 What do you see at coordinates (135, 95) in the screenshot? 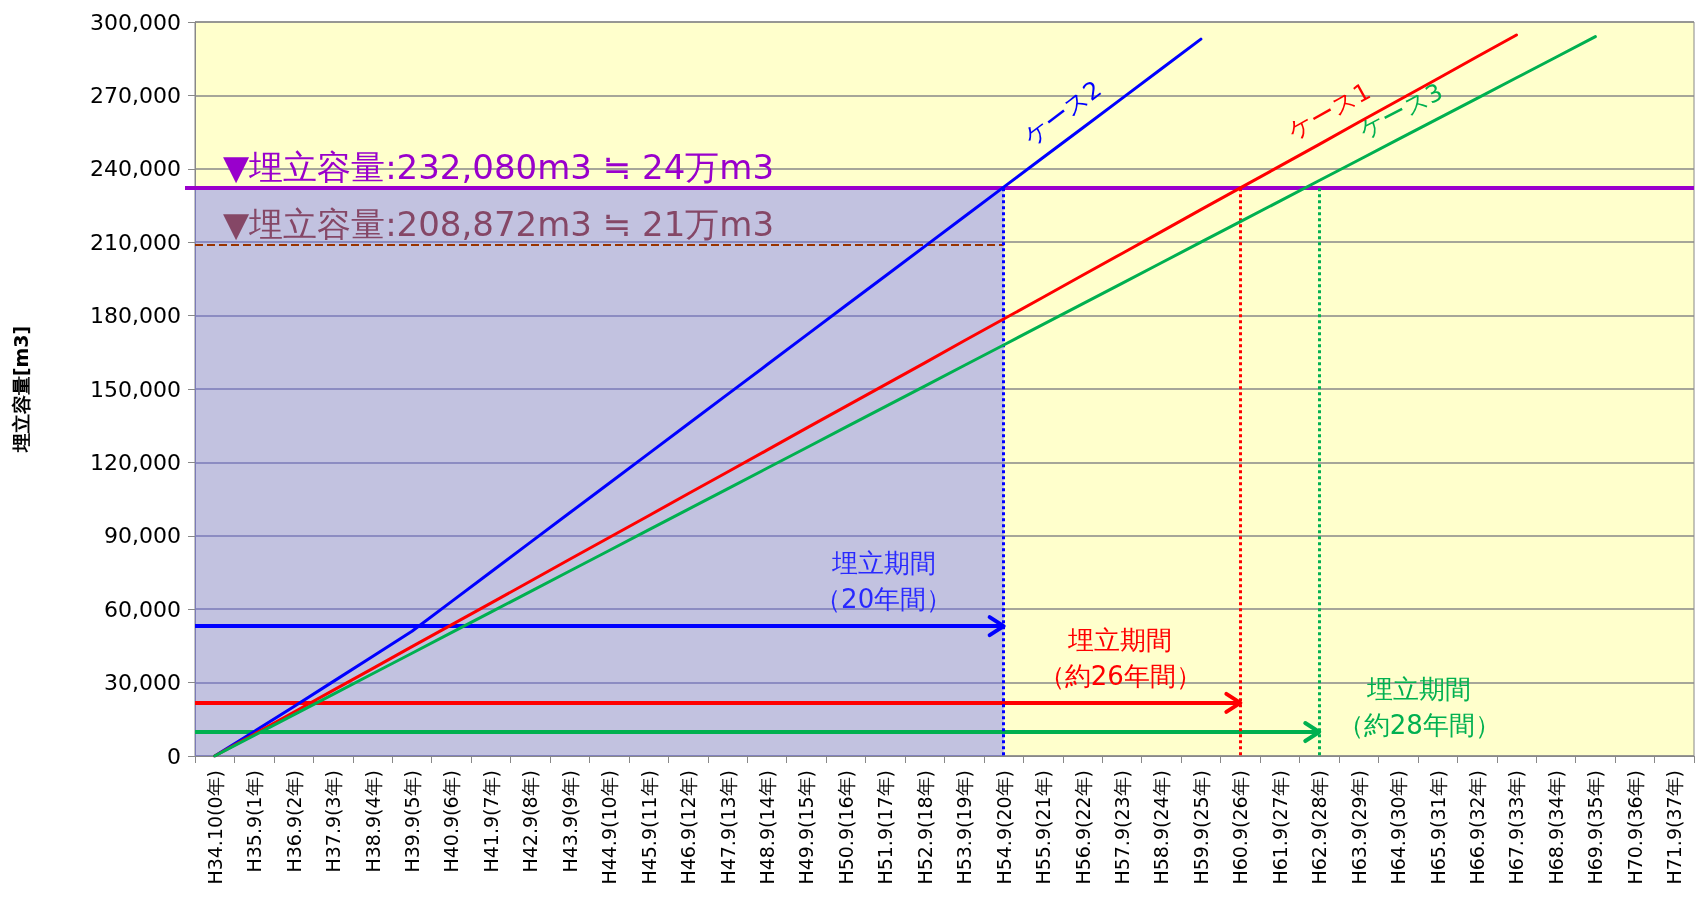
I see `y-tick-label: 270,000` at bounding box center [135, 95].